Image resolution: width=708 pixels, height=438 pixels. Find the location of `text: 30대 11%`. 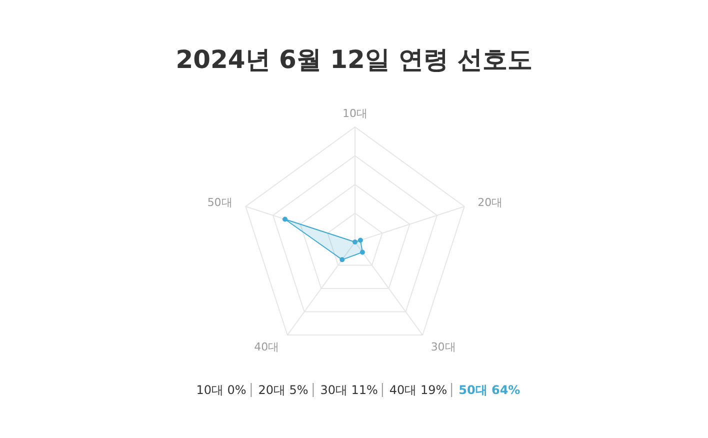

text: 30대 11% is located at coordinates (349, 390).